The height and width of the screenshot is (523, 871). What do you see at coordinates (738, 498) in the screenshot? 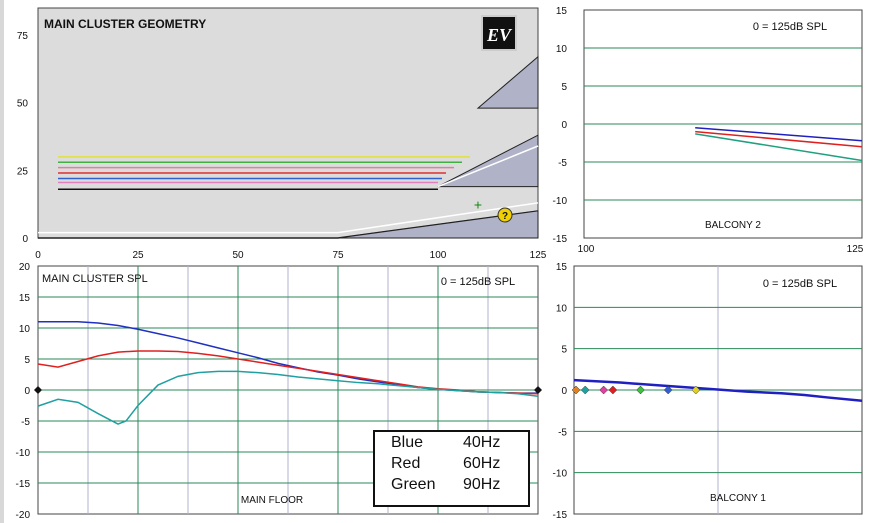
I see `balcony1-label: BALCONY 1` at bounding box center [738, 498].